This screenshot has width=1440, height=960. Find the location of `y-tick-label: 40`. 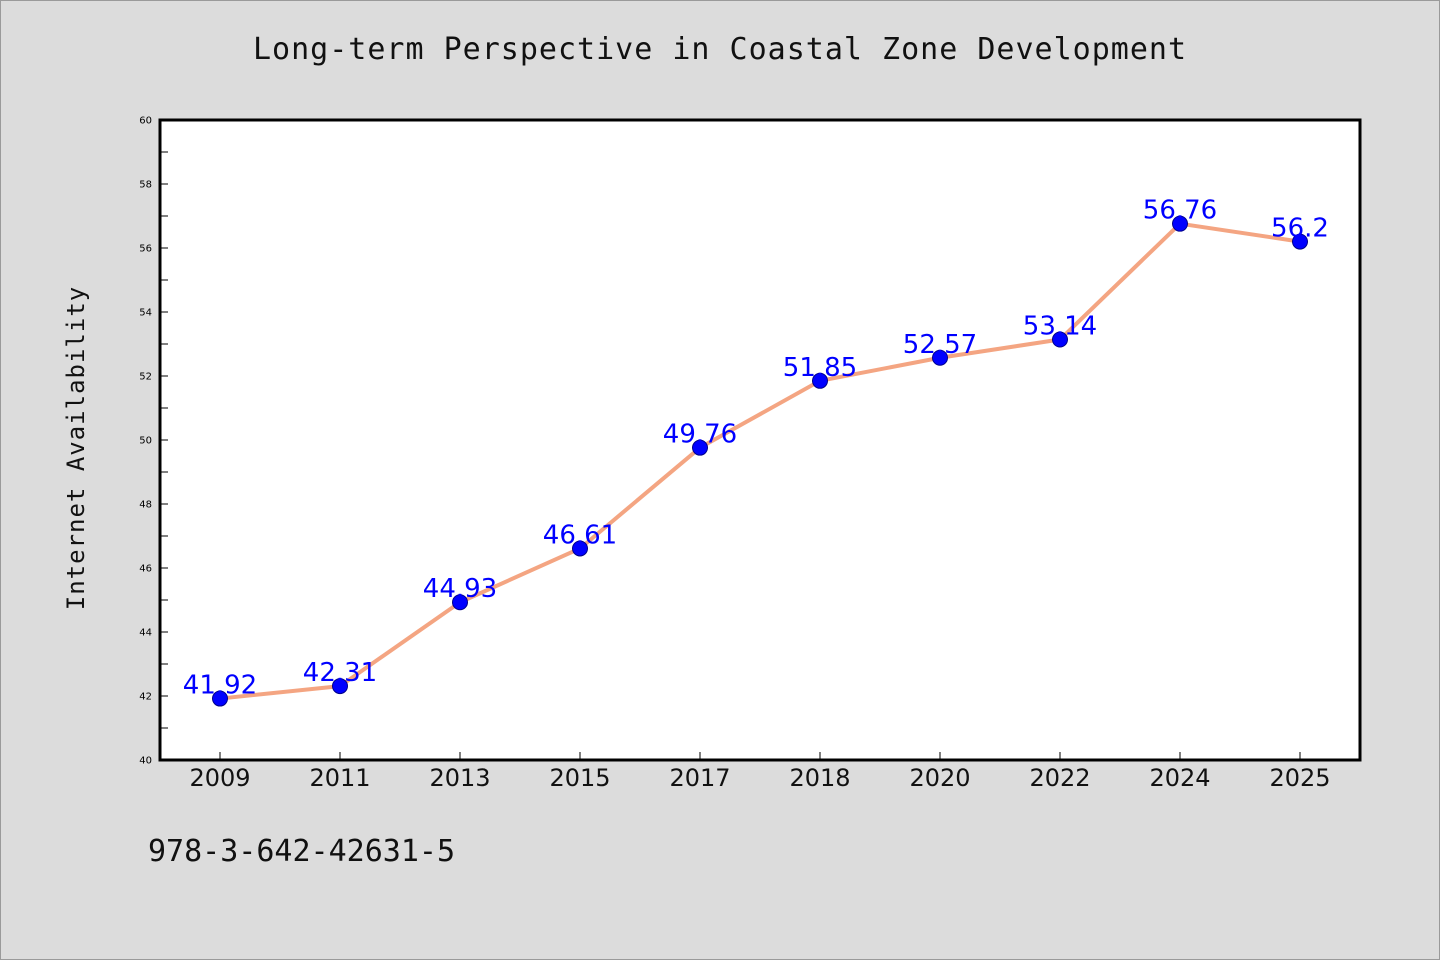

y-tick-label: 40 is located at coordinates (145, 761).